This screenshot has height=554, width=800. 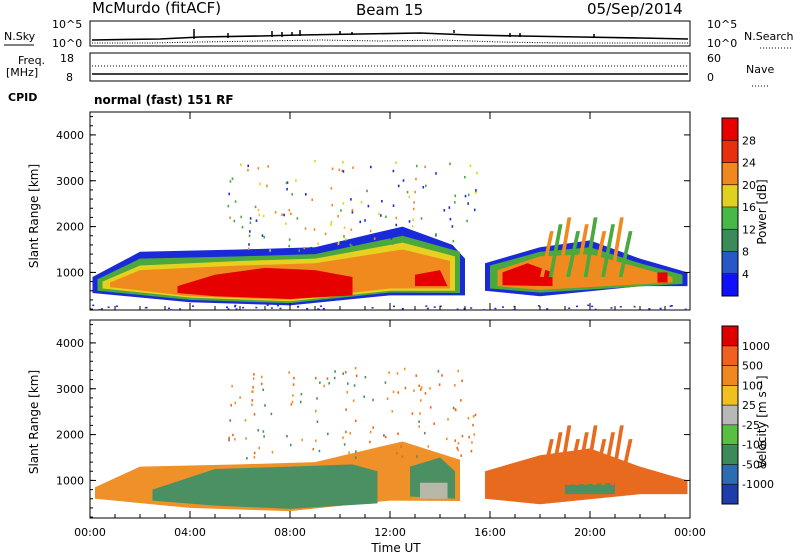 I want to click on cpid-label: CPID, so click(x=22, y=97).